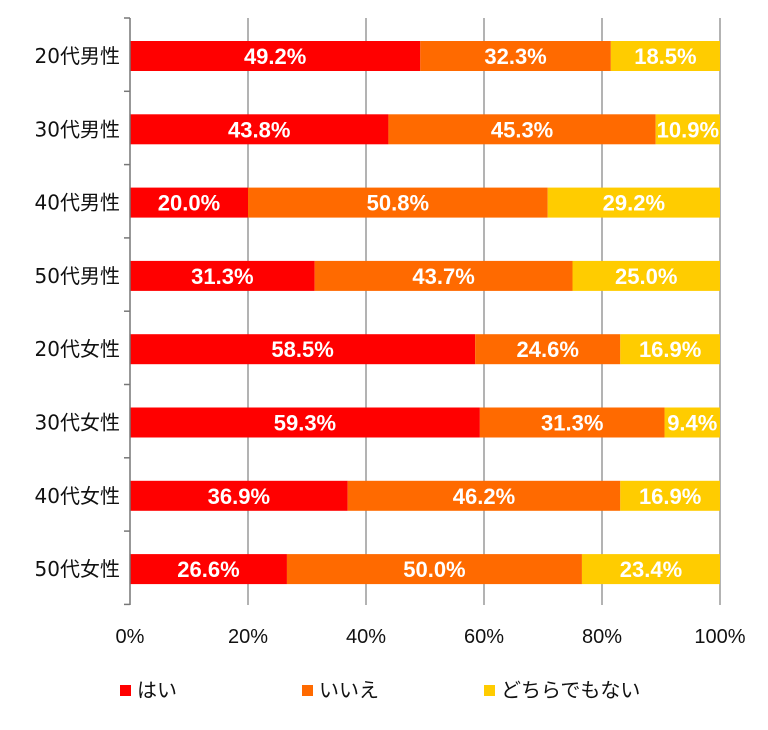  I want to click on data-label-2-2: 45.3%, so click(522, 129).